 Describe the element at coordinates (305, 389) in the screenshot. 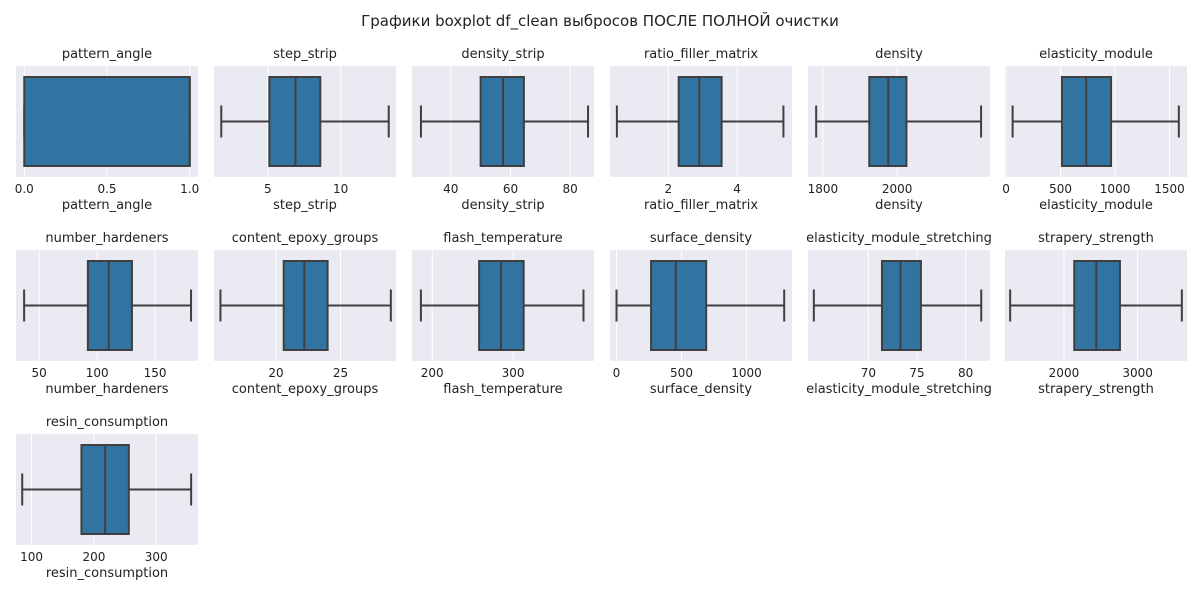

I see `x-axis-label: content_epoxy_groups` at that location.